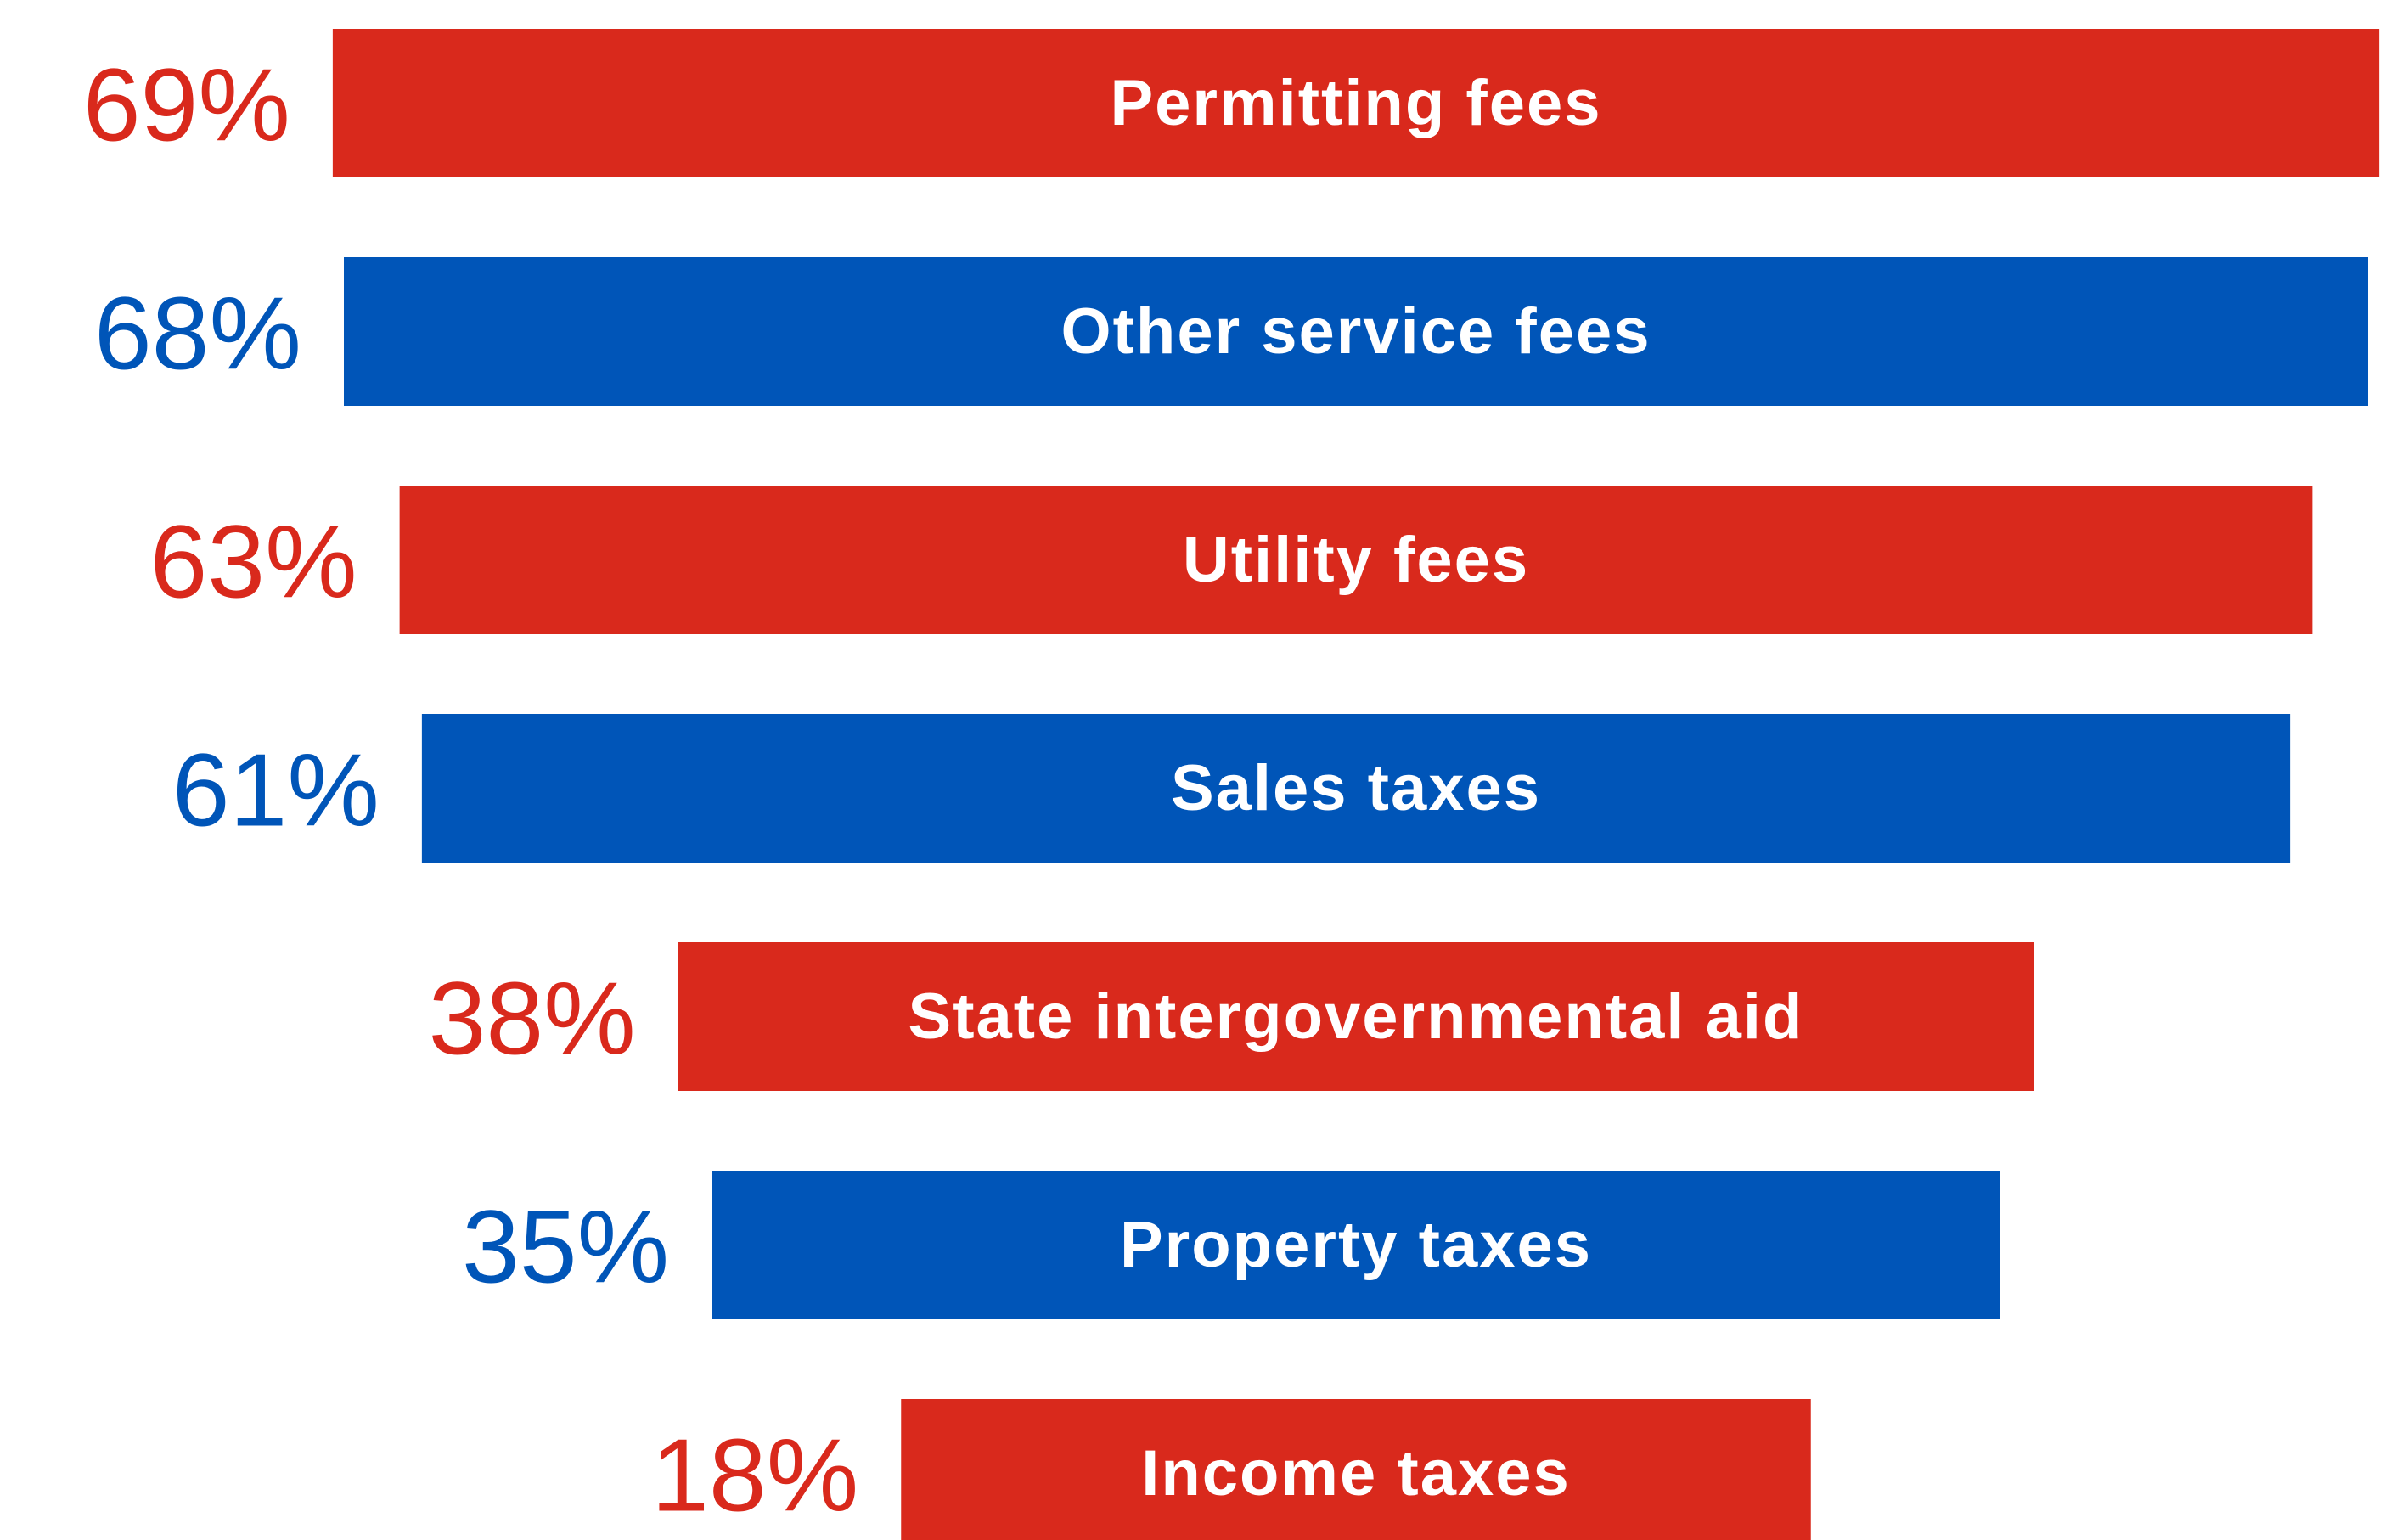 Image resolution: width=2402 pixels, height=1540 pixels. Describe the element at coordinates (532, 1018) in the screenshot. I see `value-label: 38%` at that location.